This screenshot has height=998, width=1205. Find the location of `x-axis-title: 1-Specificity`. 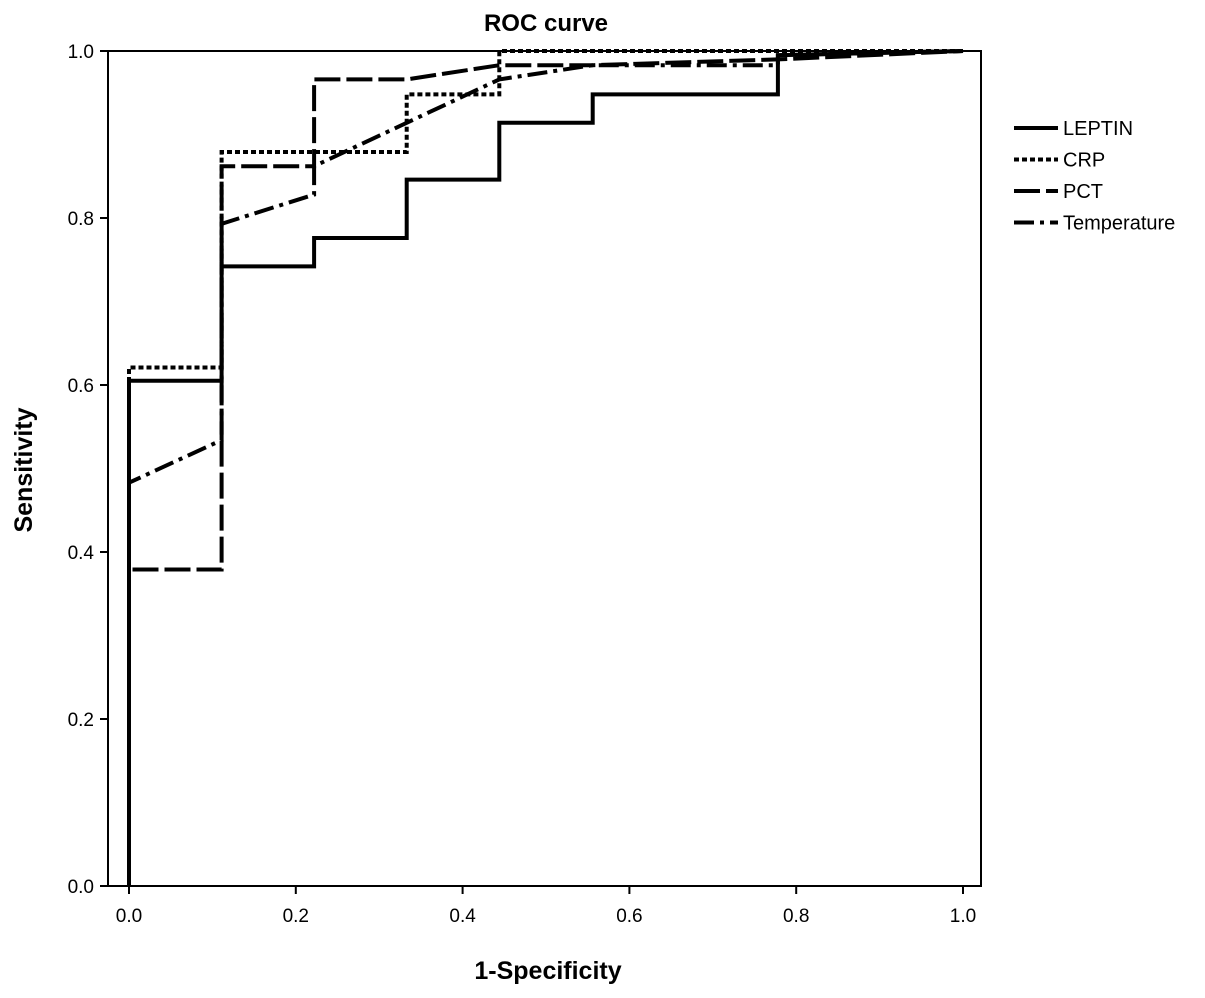

x-axis-title: 1-Specificity is located at coordinates (547, 971).